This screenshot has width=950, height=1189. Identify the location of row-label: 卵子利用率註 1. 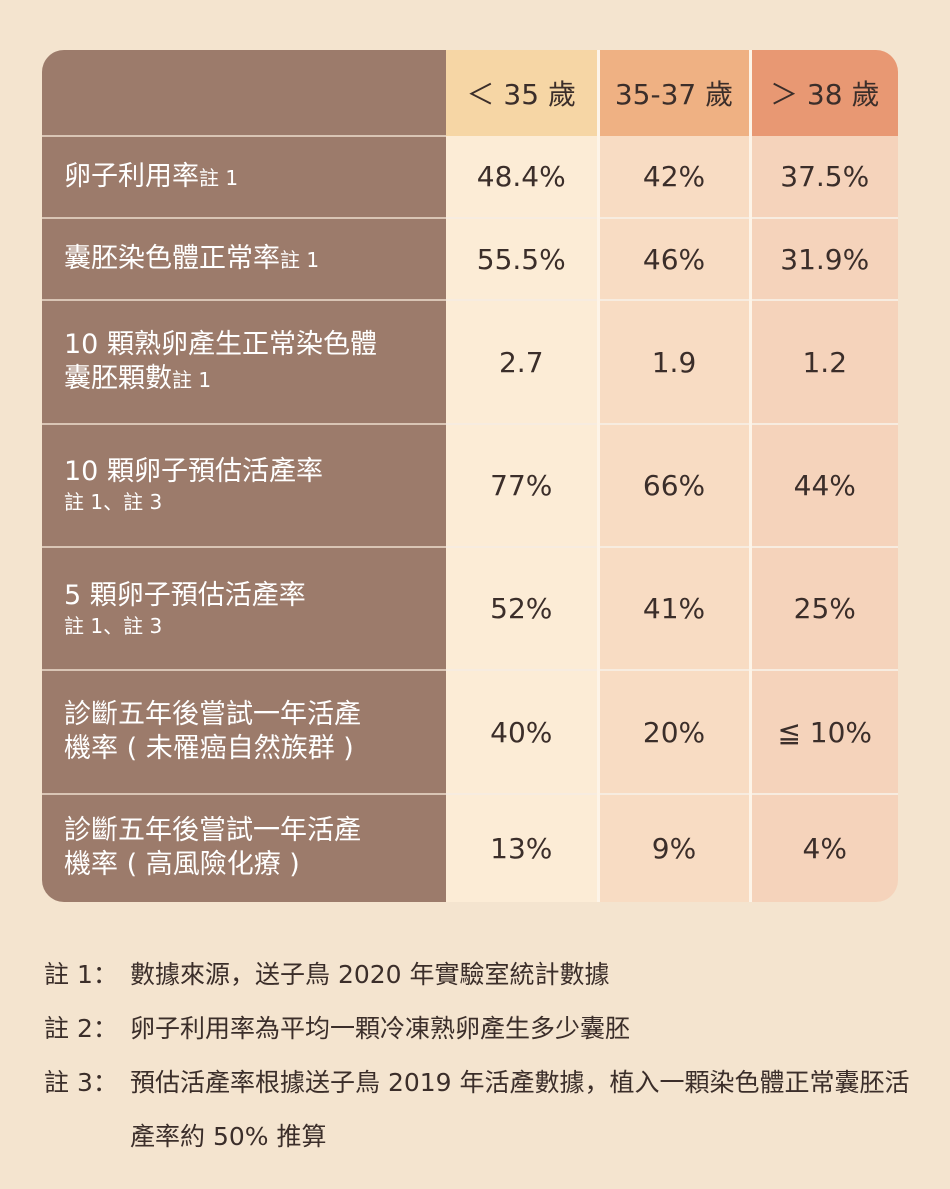
(244, 178).